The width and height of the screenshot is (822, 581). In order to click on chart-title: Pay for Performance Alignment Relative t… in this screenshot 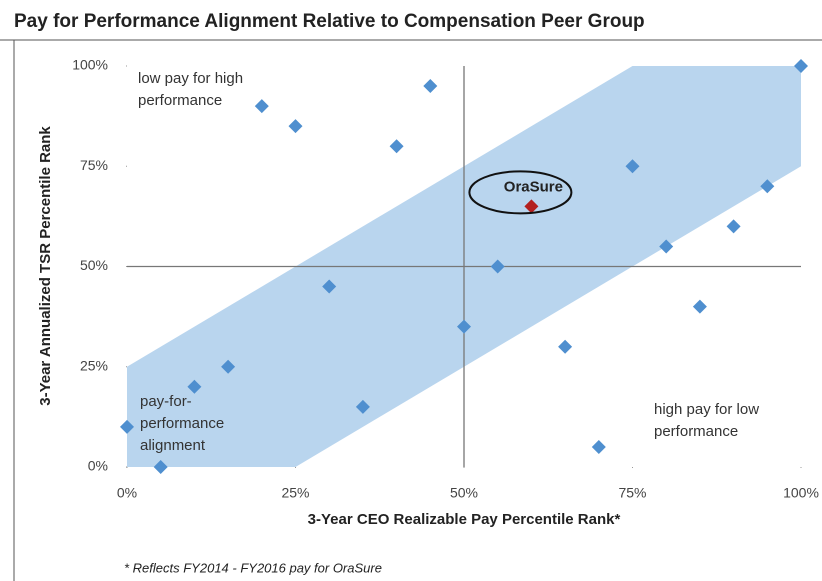, I will do `click(329, 21)`.